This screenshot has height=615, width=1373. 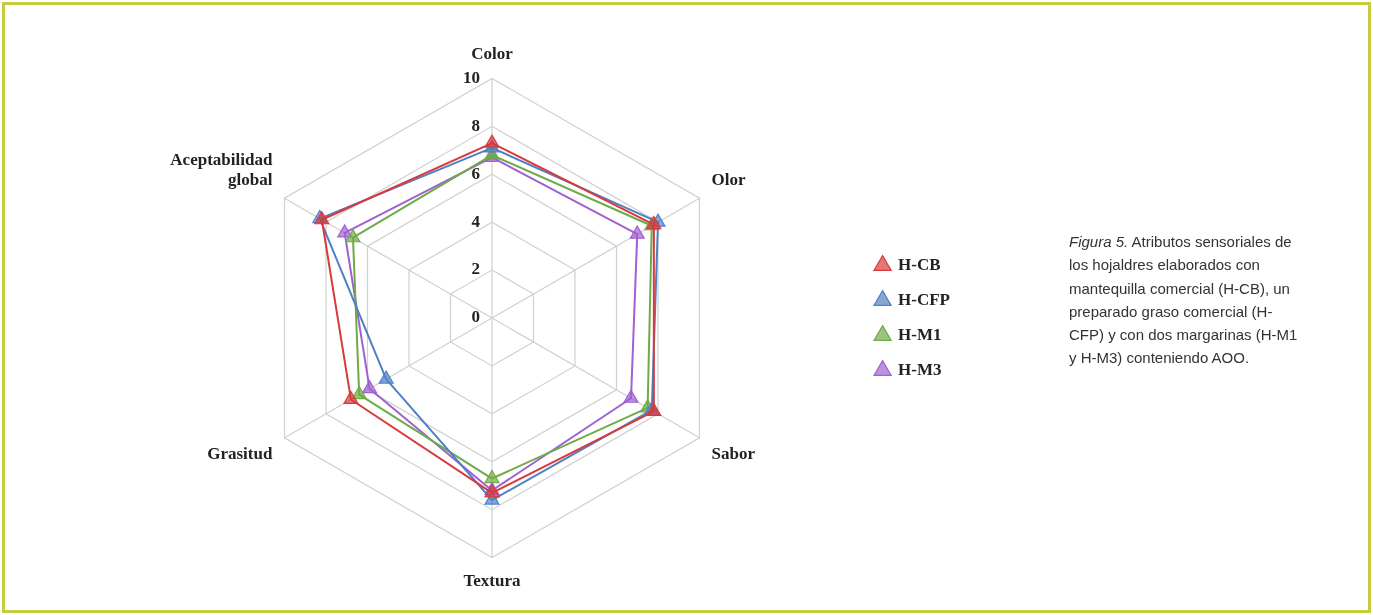 What do you see at coordinates (1183, 300) in the screenshot?
I see `text: Figura 5. Atributos sensoriales de los hojaldres elaborados con mantequilla comercial (H-CB), un preparado graso comercial (H-CFP) y con dos margarinas (H-M1 y H-M3) conteniendo AOO.` at bounding box center [1183, 300].